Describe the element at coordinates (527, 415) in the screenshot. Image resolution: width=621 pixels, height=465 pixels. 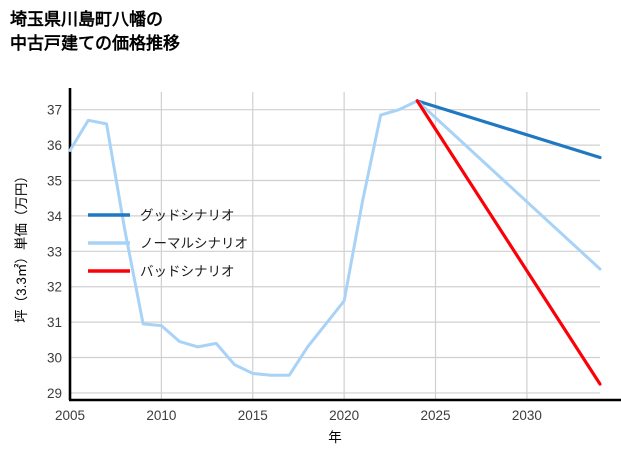
I see `x-tick-label: 2030` at that location.